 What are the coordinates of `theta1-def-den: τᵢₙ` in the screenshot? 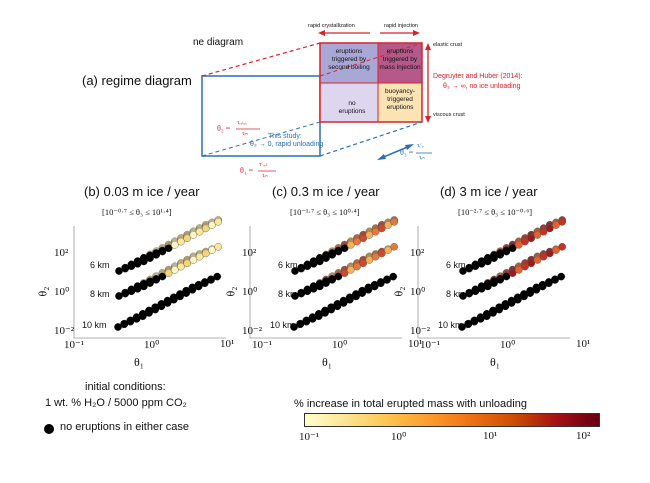 It's located at (265, 176).